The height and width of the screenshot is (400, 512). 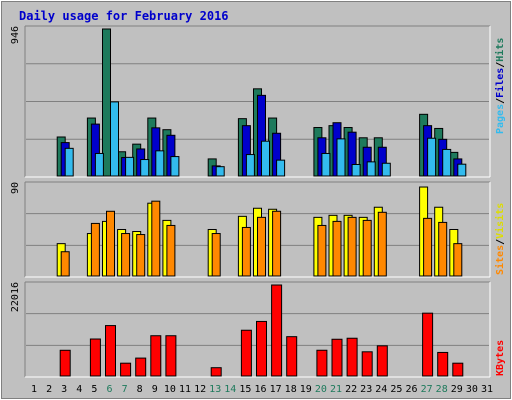 I want to click on top-panel-legend: Pages/Files/Hits, so click(x=500, y=86).